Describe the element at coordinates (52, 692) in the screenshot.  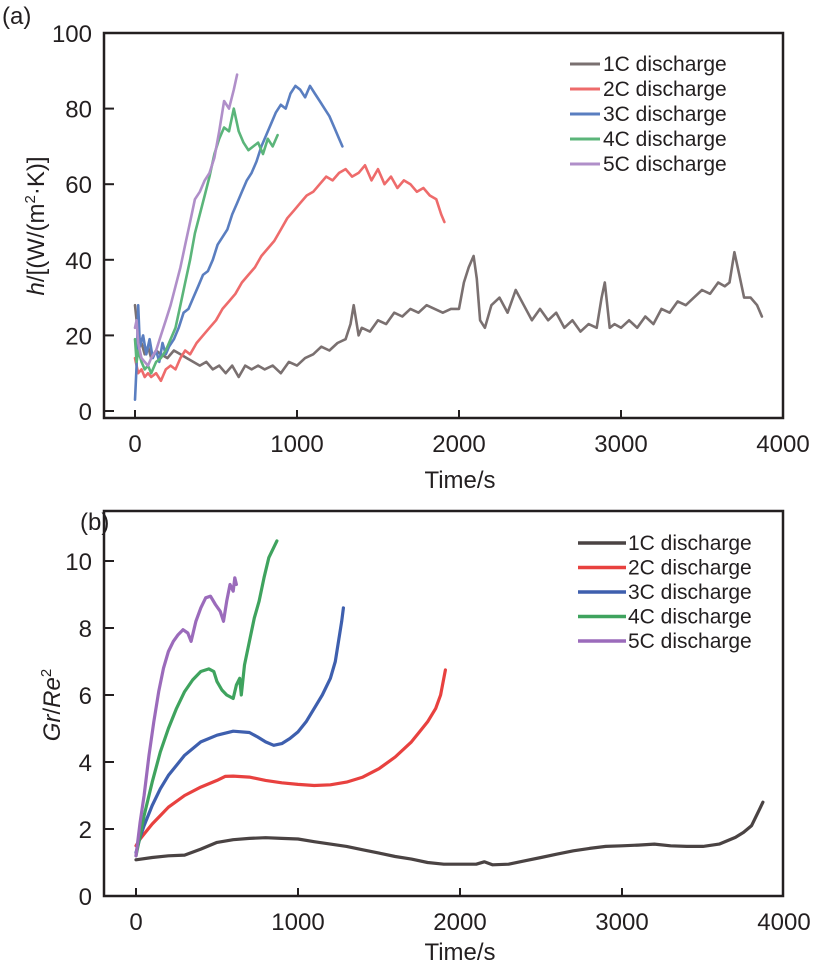
I see `panel-b-y-title-re: Re` at that location.